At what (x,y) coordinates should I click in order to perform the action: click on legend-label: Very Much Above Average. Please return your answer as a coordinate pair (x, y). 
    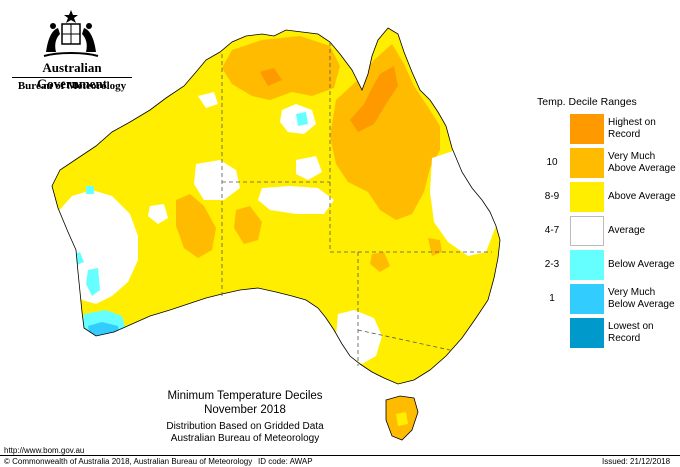
    Looking at the image, I should click on (642, 163).